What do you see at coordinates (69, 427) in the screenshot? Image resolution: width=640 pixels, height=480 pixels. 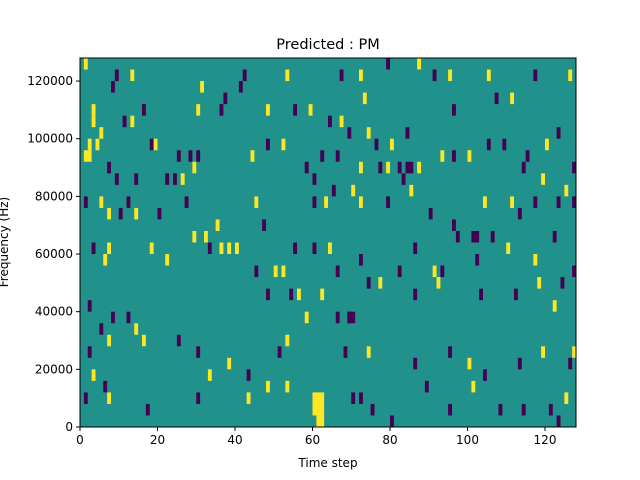 I see `y-tick-label: 0` at bounding box center [69, 427].